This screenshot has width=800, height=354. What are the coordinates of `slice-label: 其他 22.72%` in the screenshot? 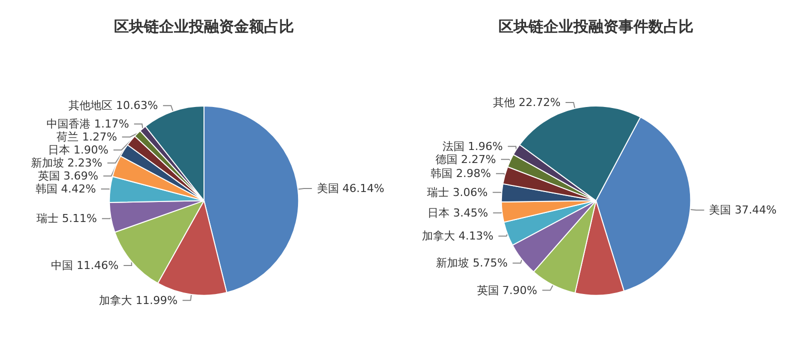 It's located at (527, 103).